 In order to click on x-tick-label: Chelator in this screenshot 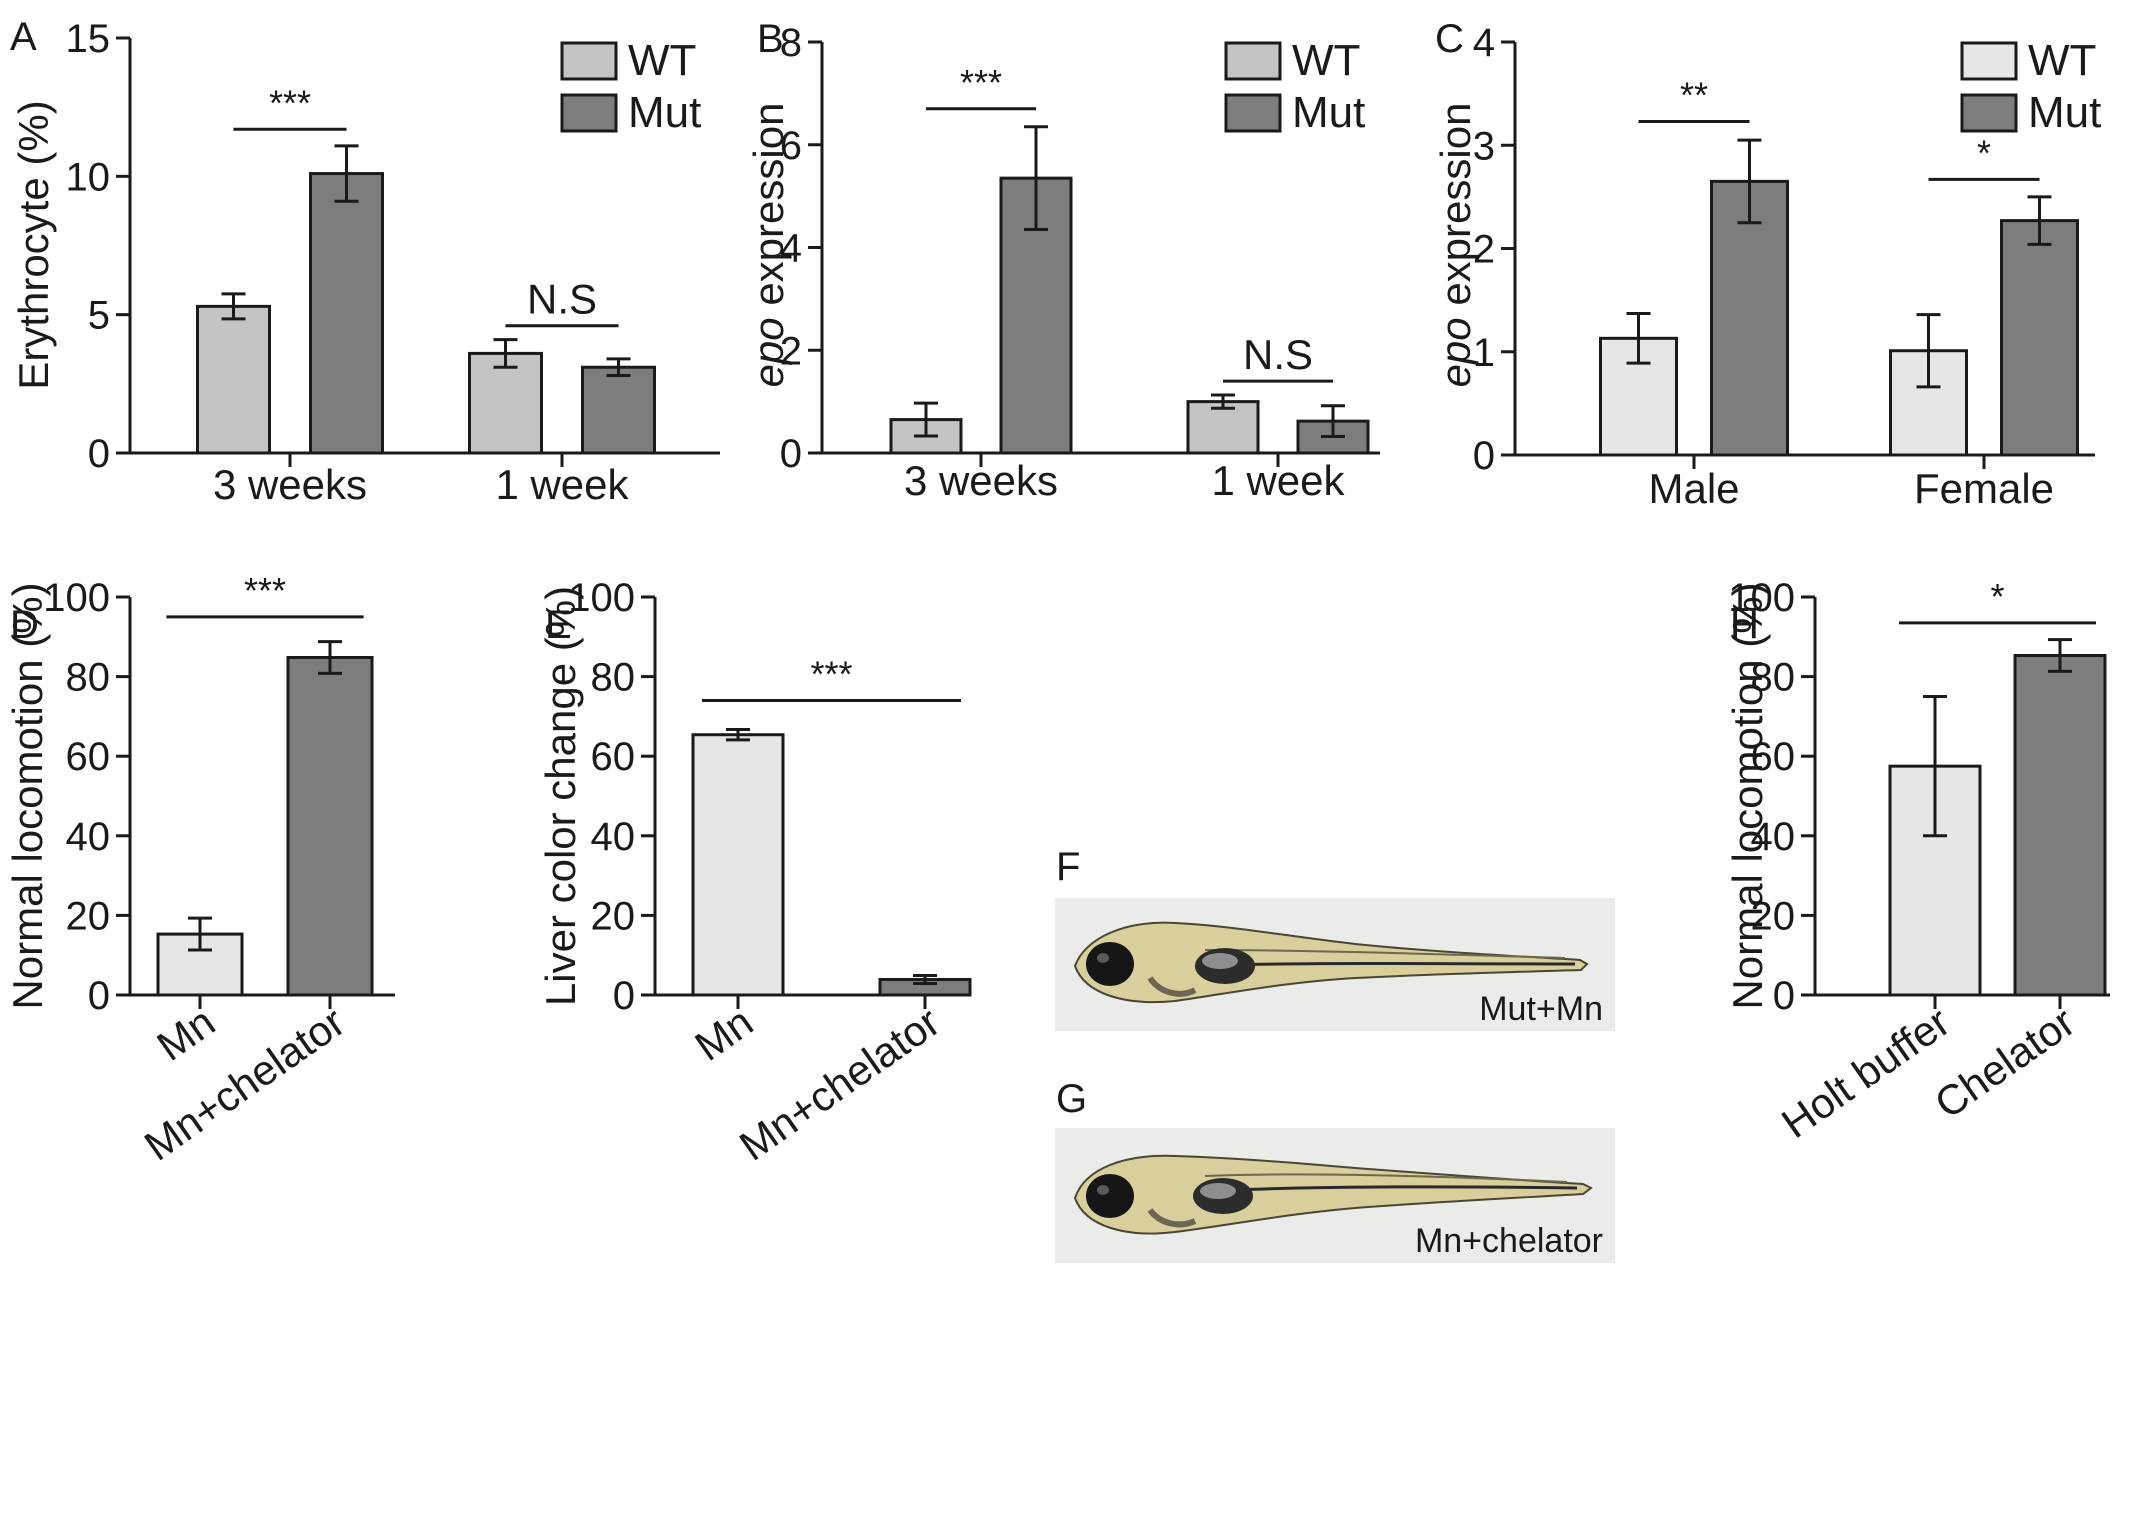, I will do `click(2004, 1063)`.